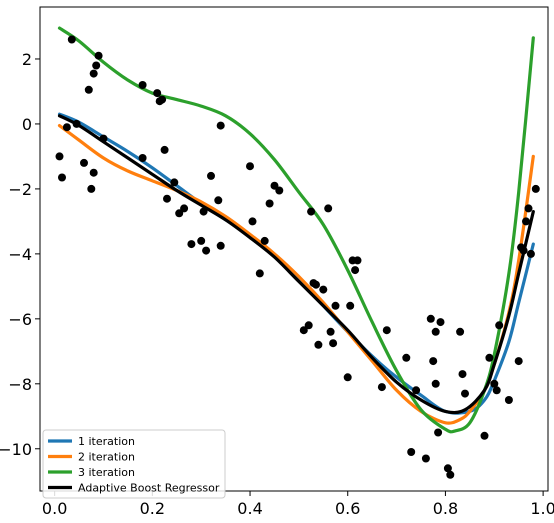 The width and height of the screenshot is (554, 523). Describe the element at coordinates (106, 457) in the screenshot. I see `legend-label: 2 iteration` at that location.